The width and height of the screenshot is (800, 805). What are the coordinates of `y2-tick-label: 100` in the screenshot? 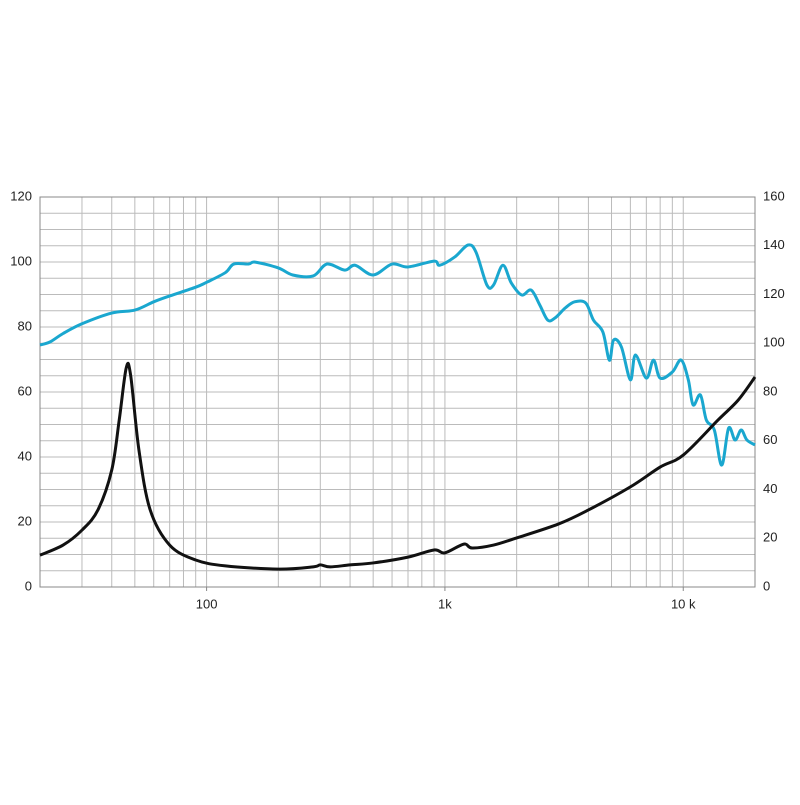 It's located at (774, 342).